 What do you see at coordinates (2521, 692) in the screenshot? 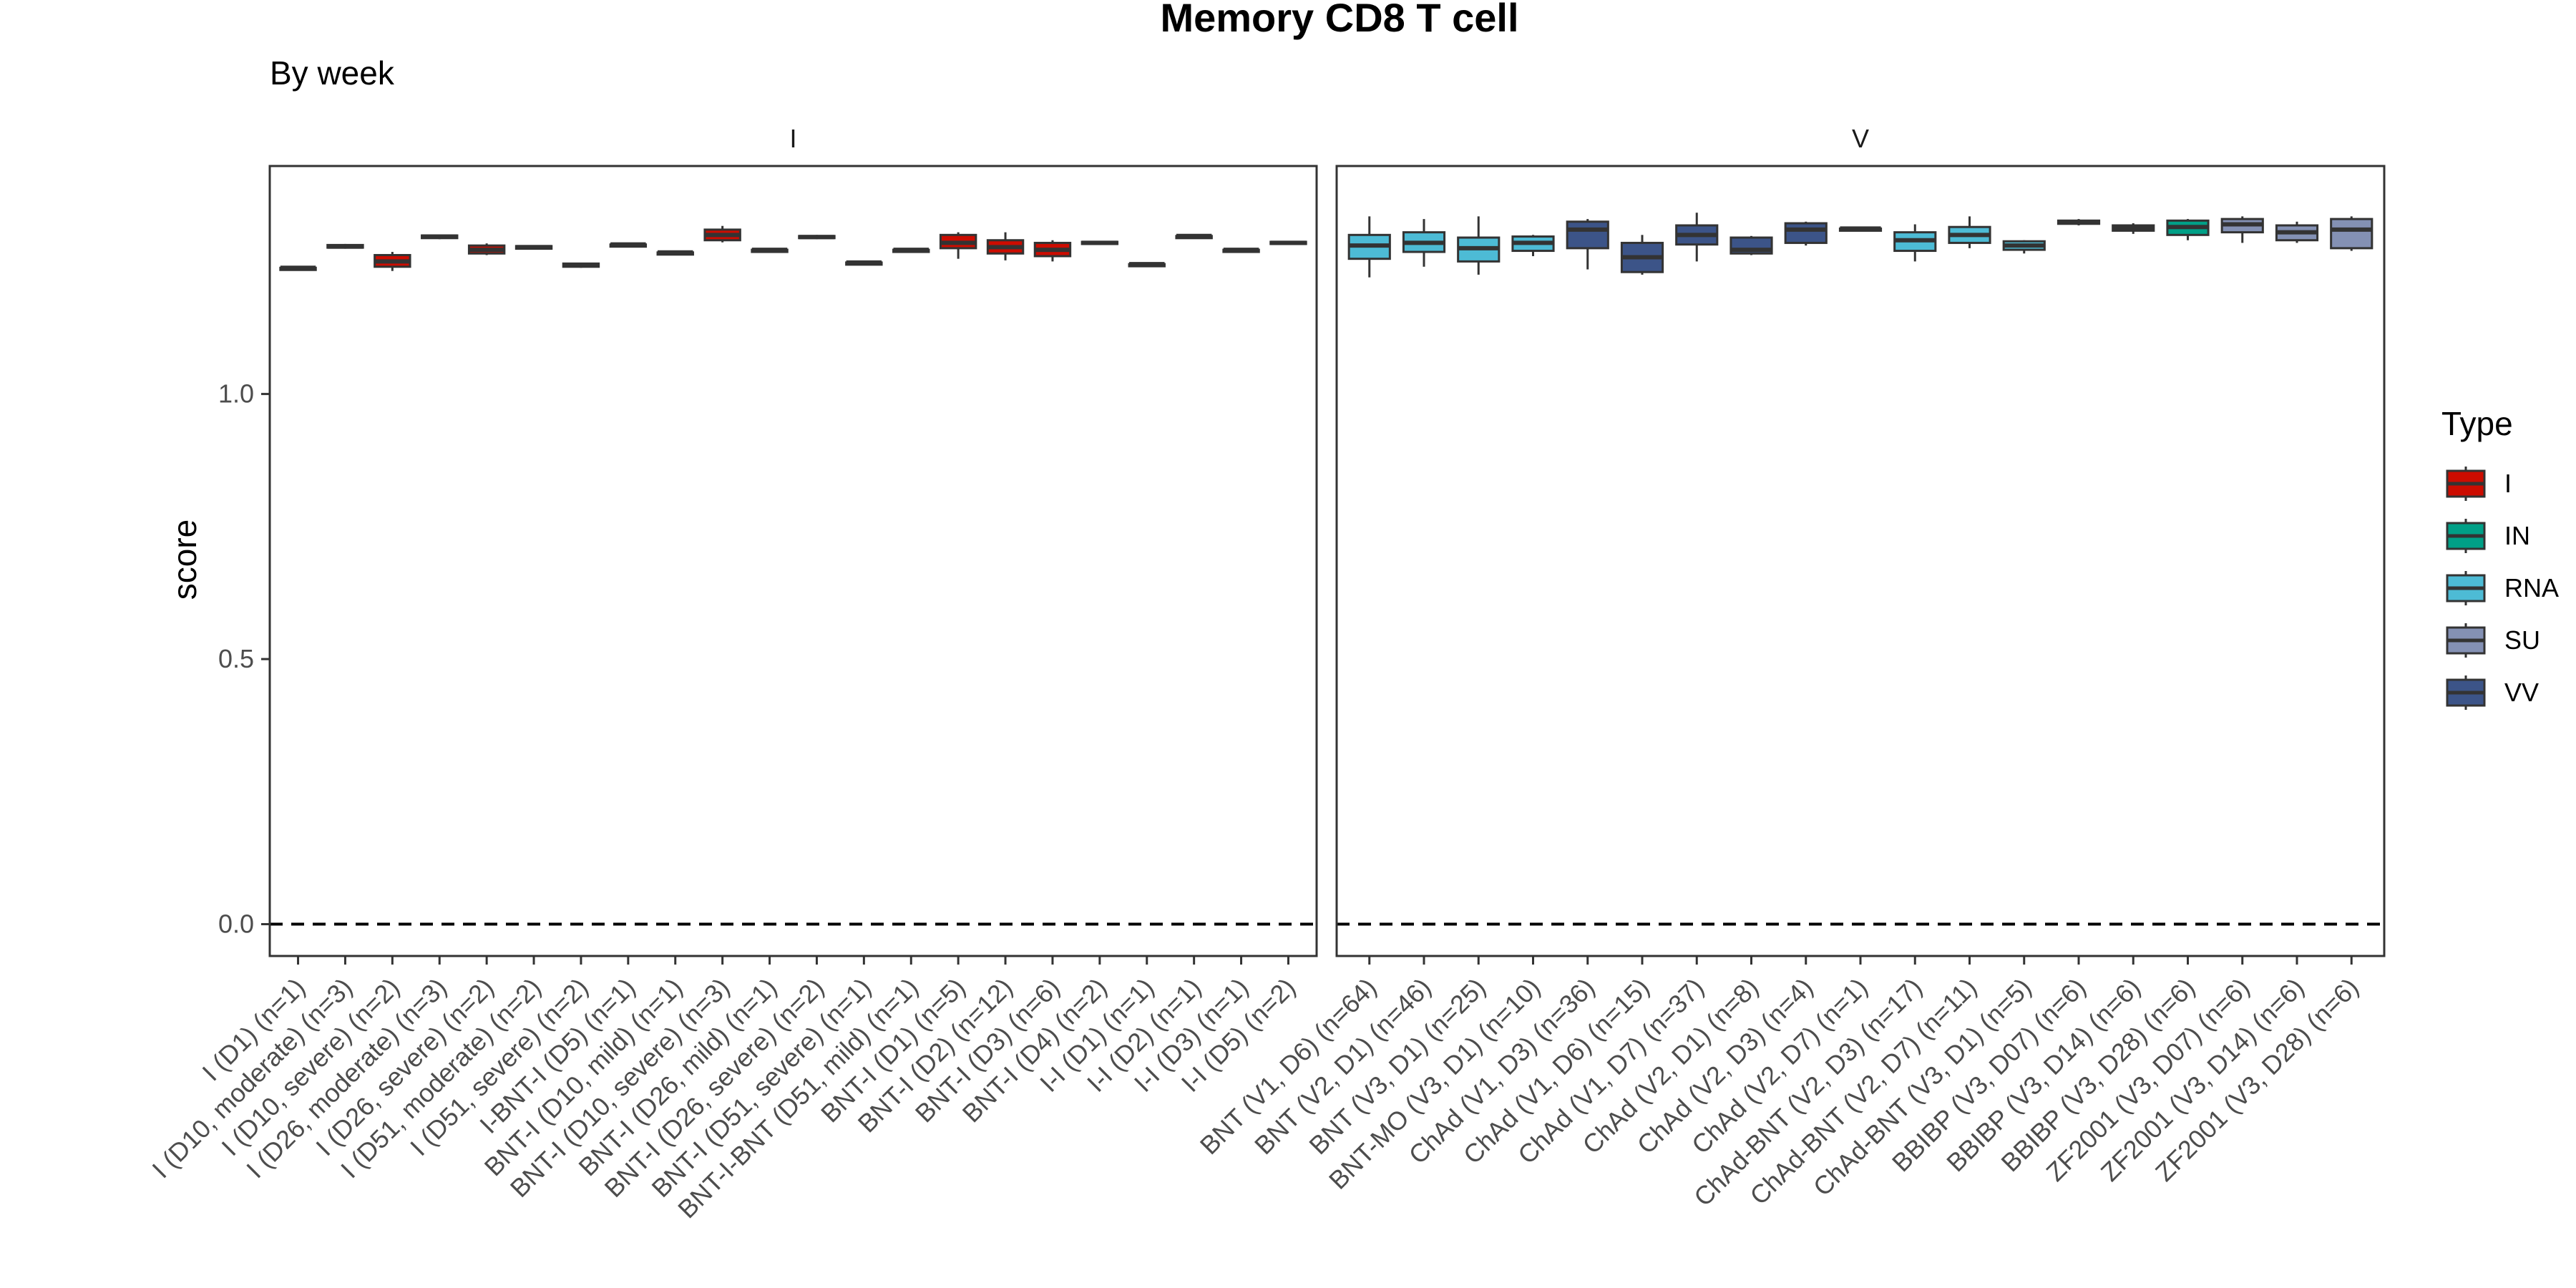
I see `legend-label: VV` at bounding box center [2521, 692].